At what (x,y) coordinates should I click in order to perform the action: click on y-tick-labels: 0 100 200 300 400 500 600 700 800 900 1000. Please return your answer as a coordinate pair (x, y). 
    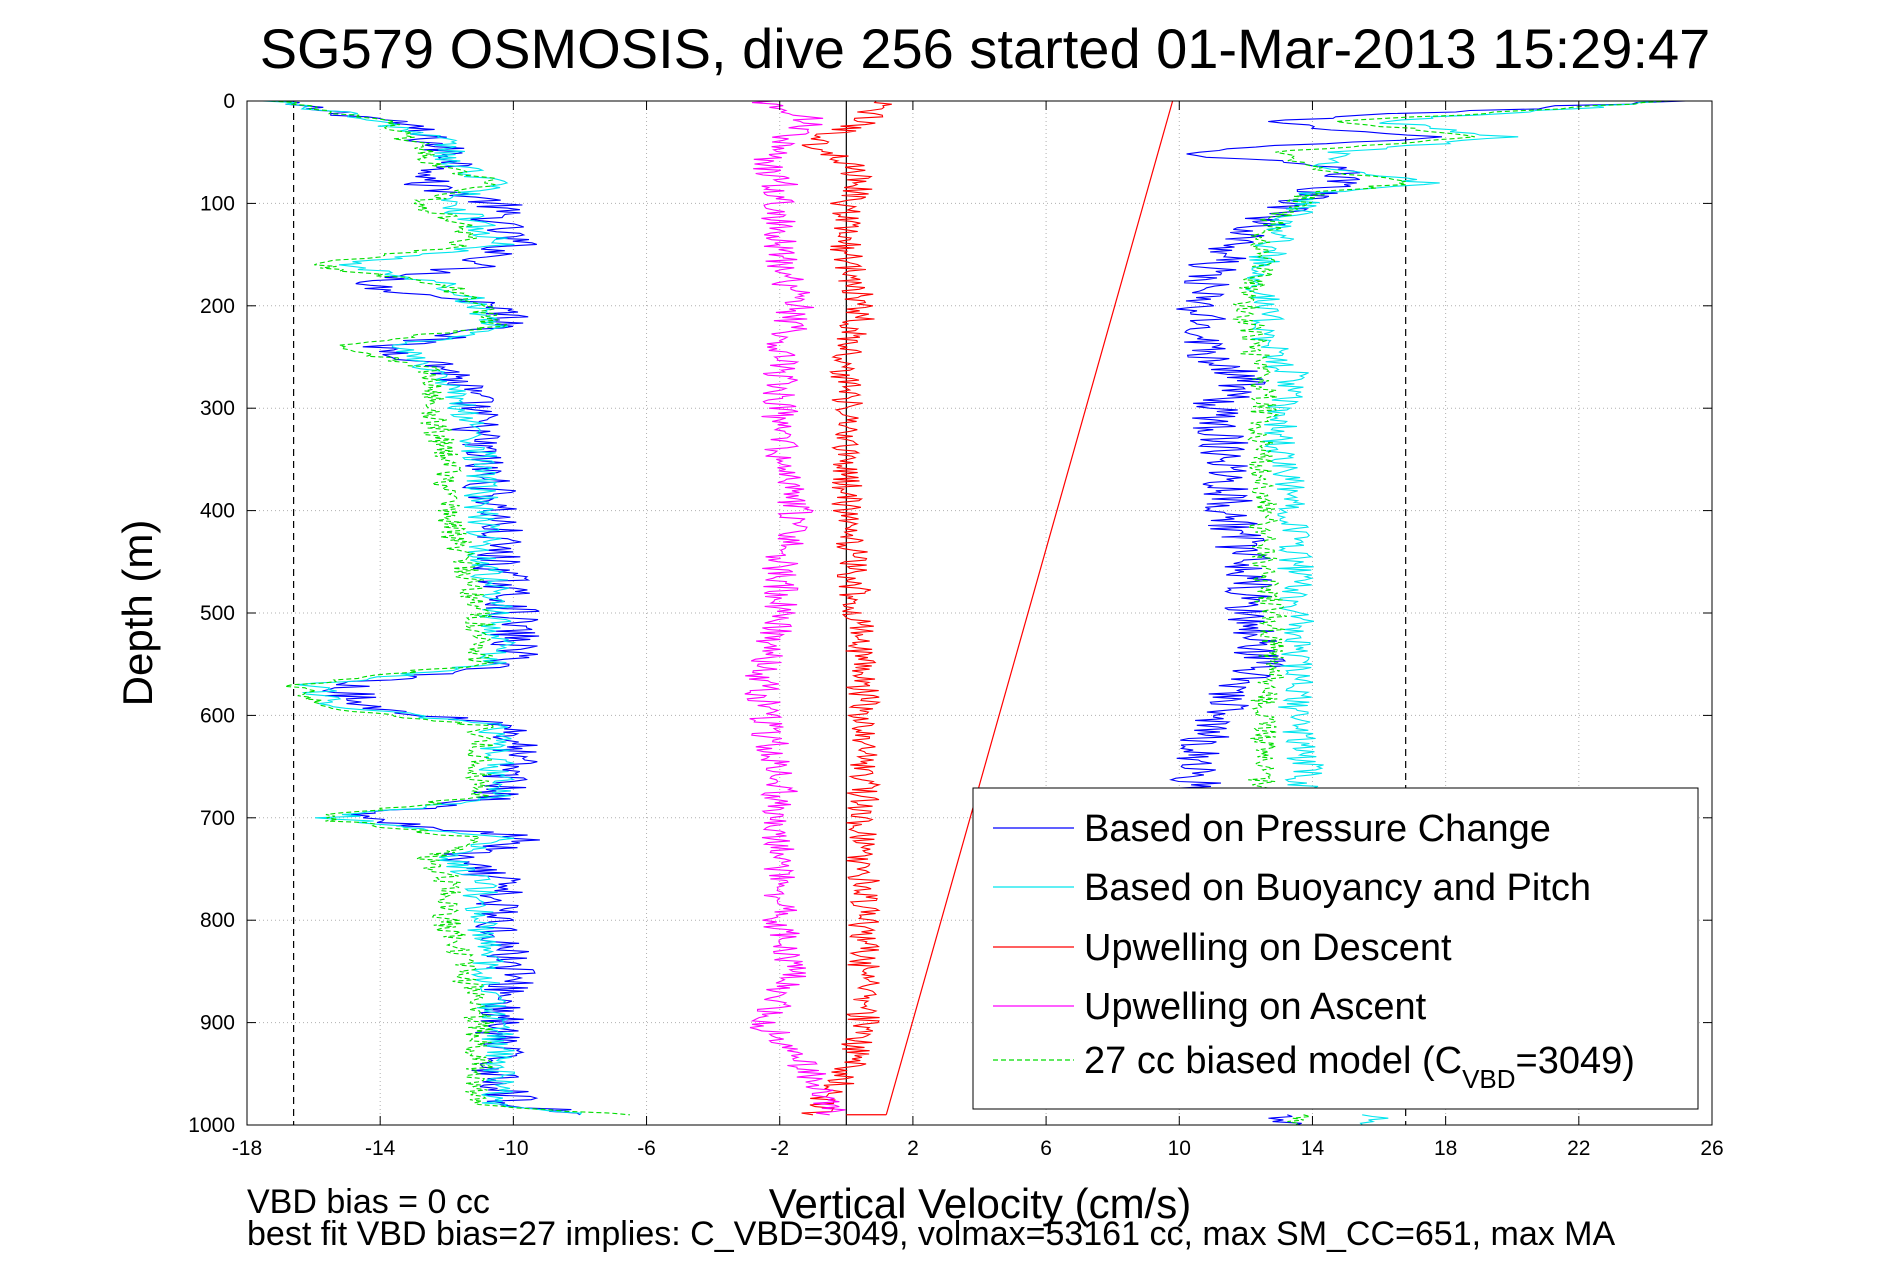
    Looking at the image, I should click on (211, 613).